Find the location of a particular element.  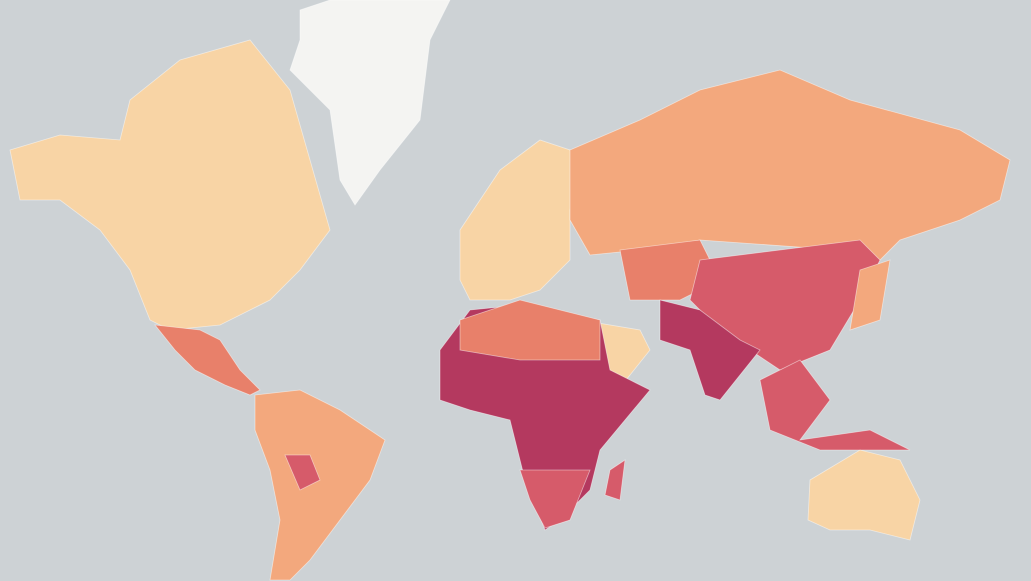

south-america is located at coordinates (320, 485).